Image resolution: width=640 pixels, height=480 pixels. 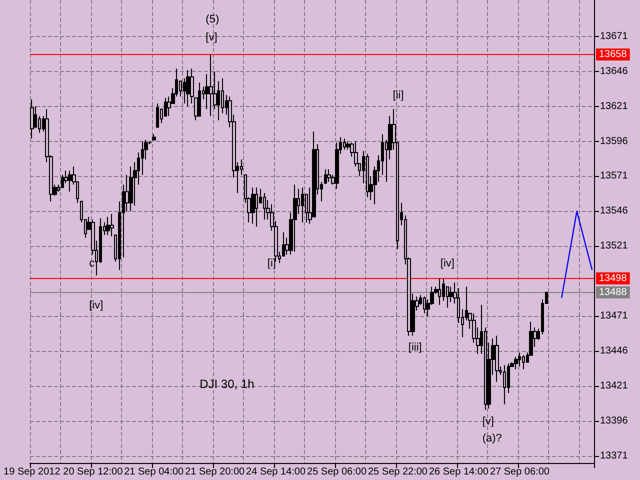 I want to click on annotation: c, so click(x=92, y=264).